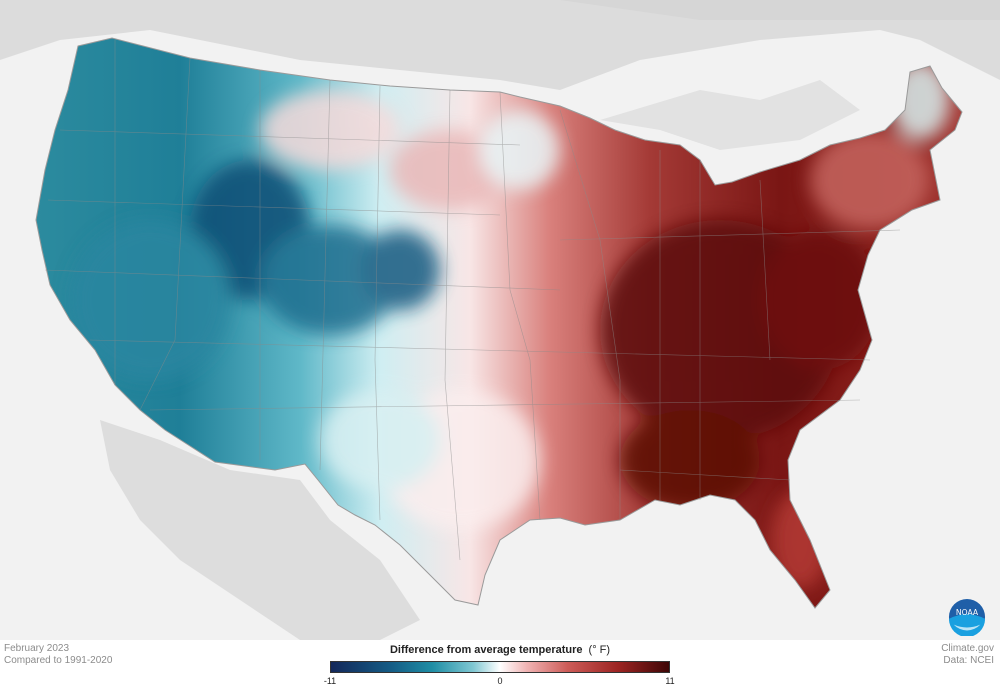 The height and width of the screenshot is (690, 1000). Describe the element at coordinates (968, 660) in the screenshot. I see `data-credit-label: Data: NCEI` at that location.